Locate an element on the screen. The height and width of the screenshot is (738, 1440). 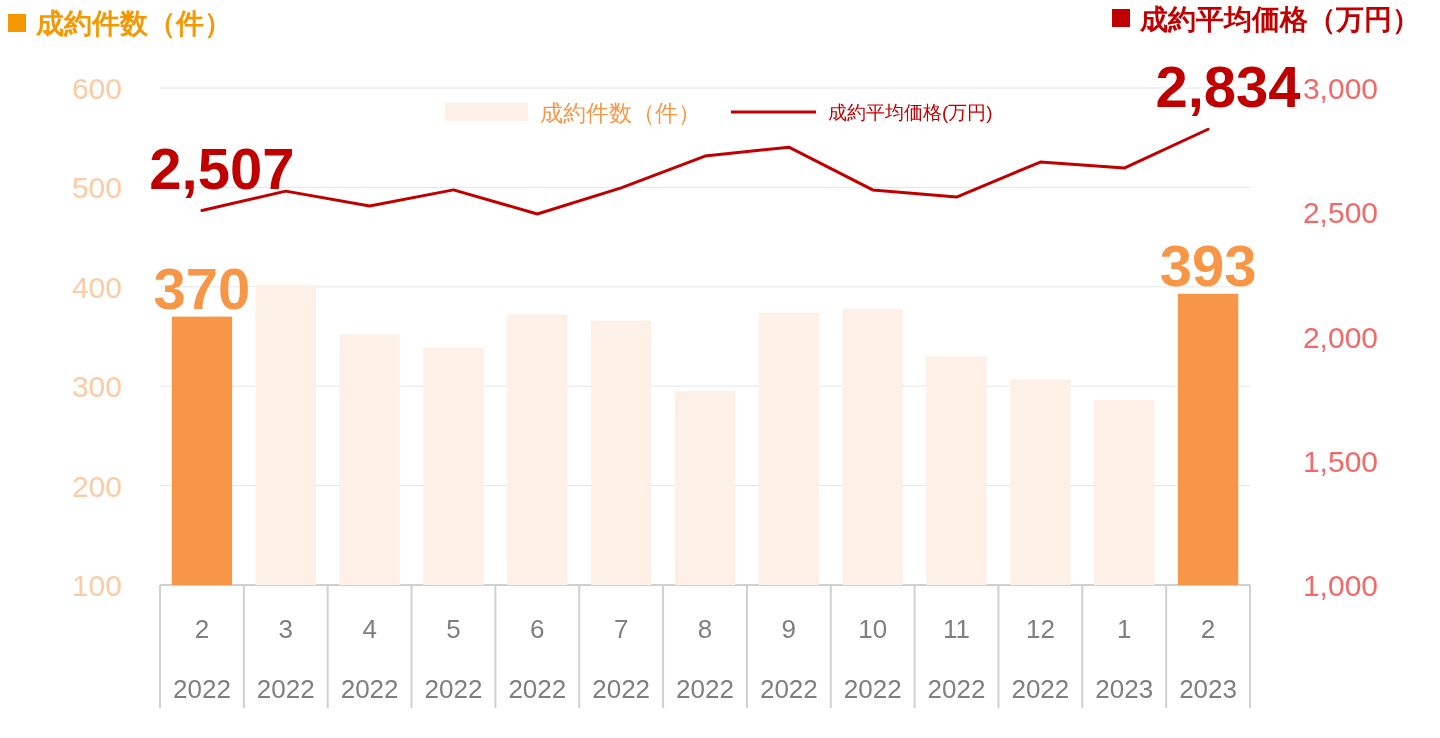
x-tick-label: 8 2022 is located at coordinates (705, 659).